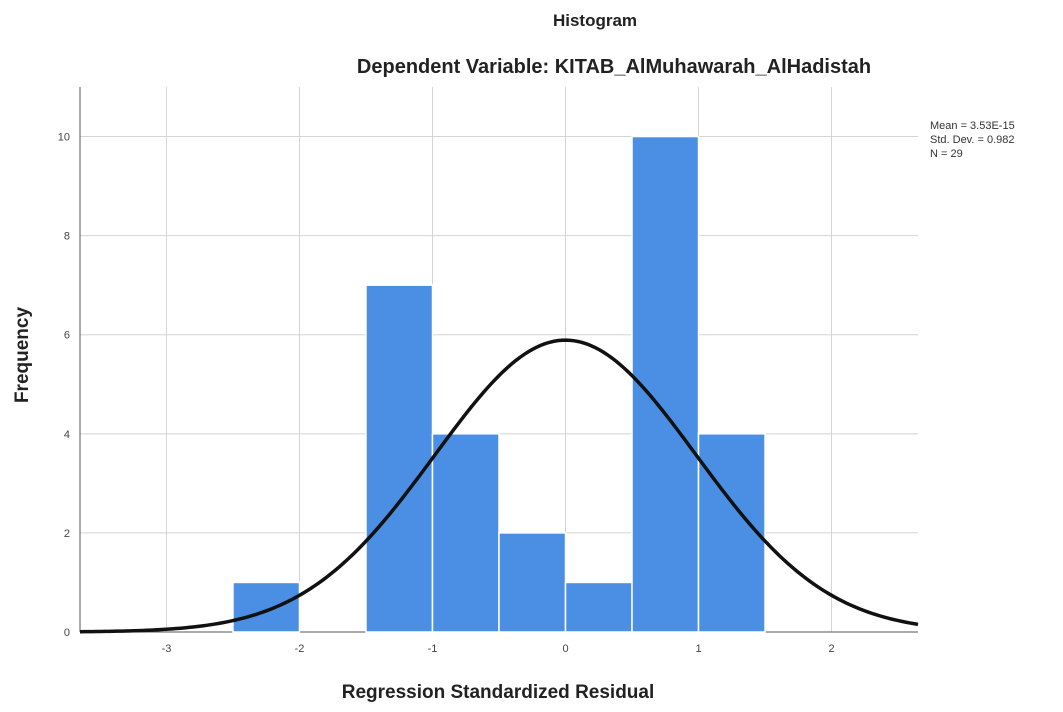  Describe the element at coordinates (300, 649) in the screenshot. I see `x-tick-label: -2` at that location.